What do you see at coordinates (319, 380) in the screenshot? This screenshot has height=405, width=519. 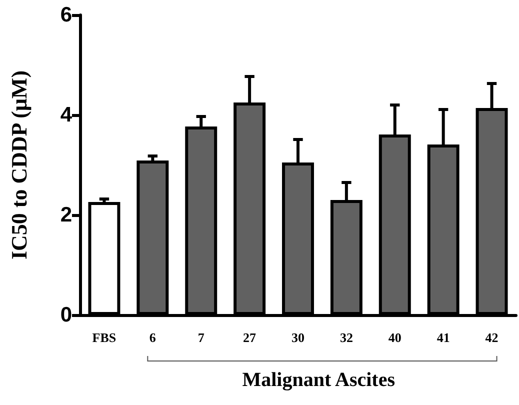 I see `text: Malignant Ascites` at bounding box center [319, 380].